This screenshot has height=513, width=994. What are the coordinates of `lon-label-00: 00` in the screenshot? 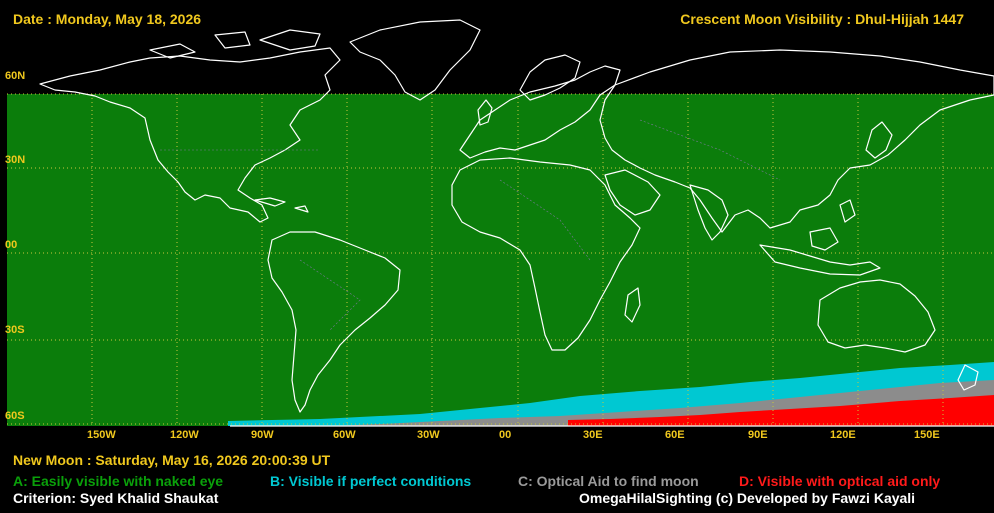 It's located at (505, 435).